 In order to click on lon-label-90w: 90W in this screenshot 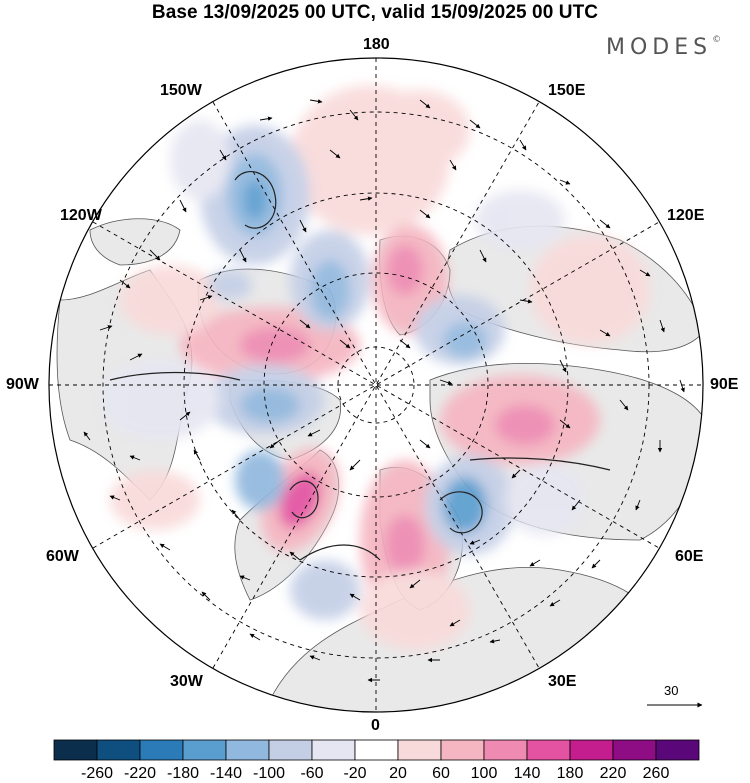, I will do `click(22, 384)`.